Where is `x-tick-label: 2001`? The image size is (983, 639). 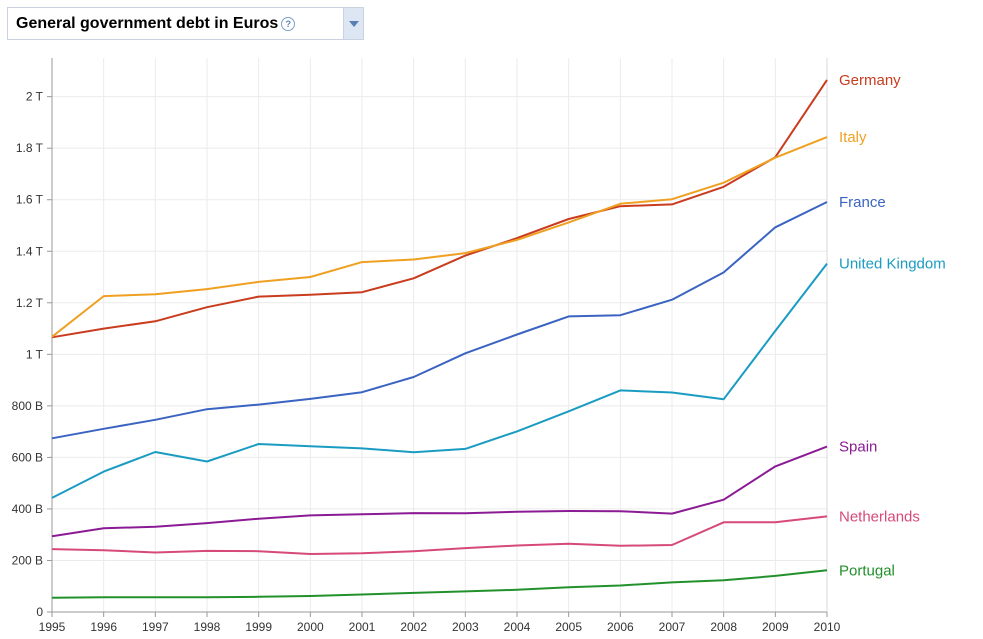
x-tick-label: 2001 is located at coordinates (362, 627).